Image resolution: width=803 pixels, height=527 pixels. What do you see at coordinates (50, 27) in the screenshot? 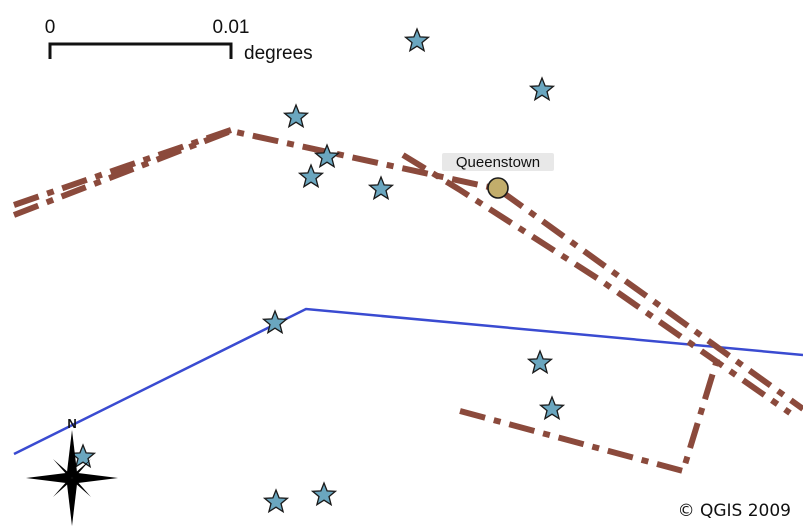
I see `scale-start-label: 0` at bounding box center [50, 27].